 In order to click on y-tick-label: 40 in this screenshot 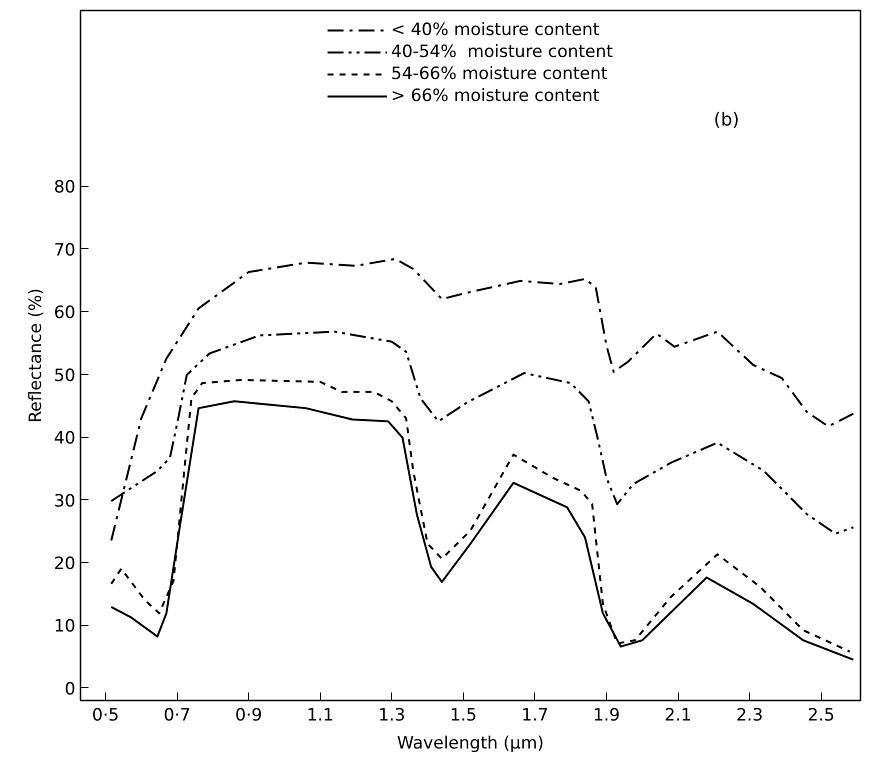, I will do `click(65, 438)`.